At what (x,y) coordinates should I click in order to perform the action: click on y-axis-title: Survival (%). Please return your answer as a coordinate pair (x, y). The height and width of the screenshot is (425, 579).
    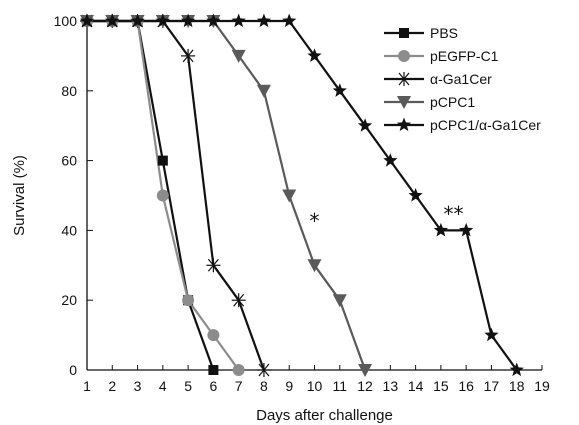
    Looking at the image, I should click on (19, 195).